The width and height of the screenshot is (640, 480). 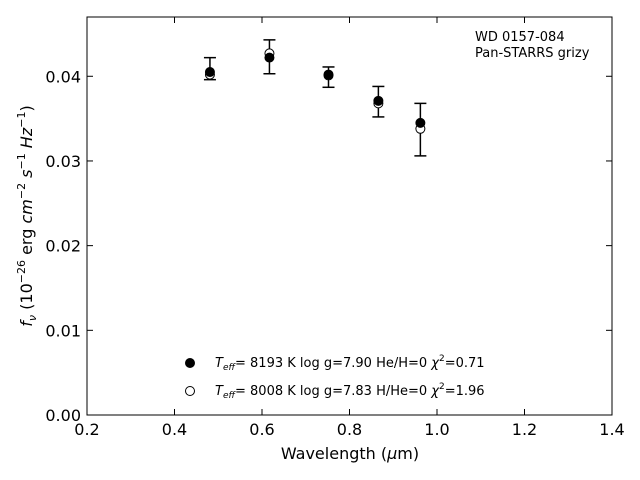 What do you see at coordinates (63, 161) in the screenshot?
I see `y-tick-label-3: 0.03` at bounding box center [63, 161].